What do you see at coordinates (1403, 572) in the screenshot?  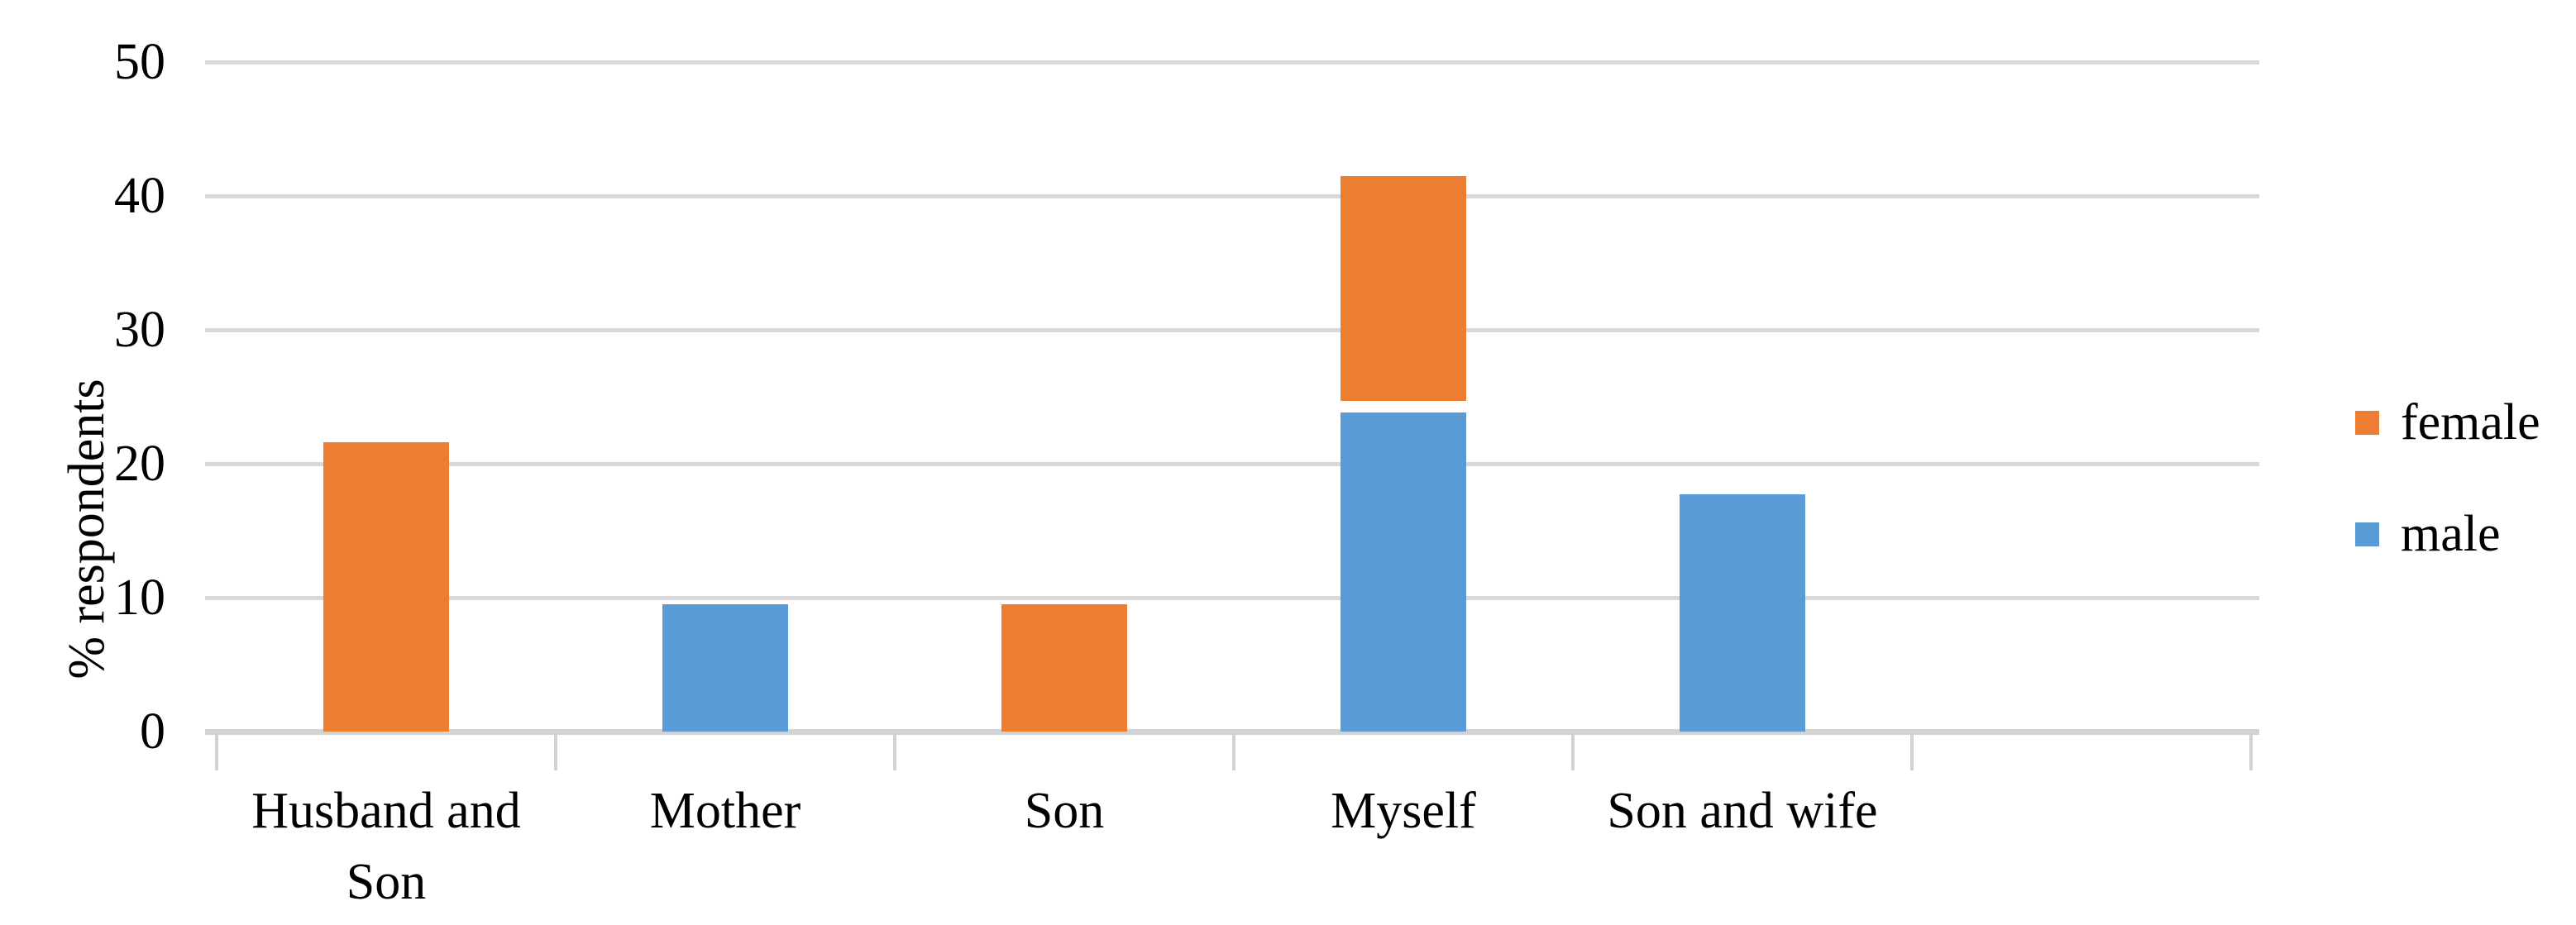 I see `bar-male-myself` at bounding box center [1403, 572].